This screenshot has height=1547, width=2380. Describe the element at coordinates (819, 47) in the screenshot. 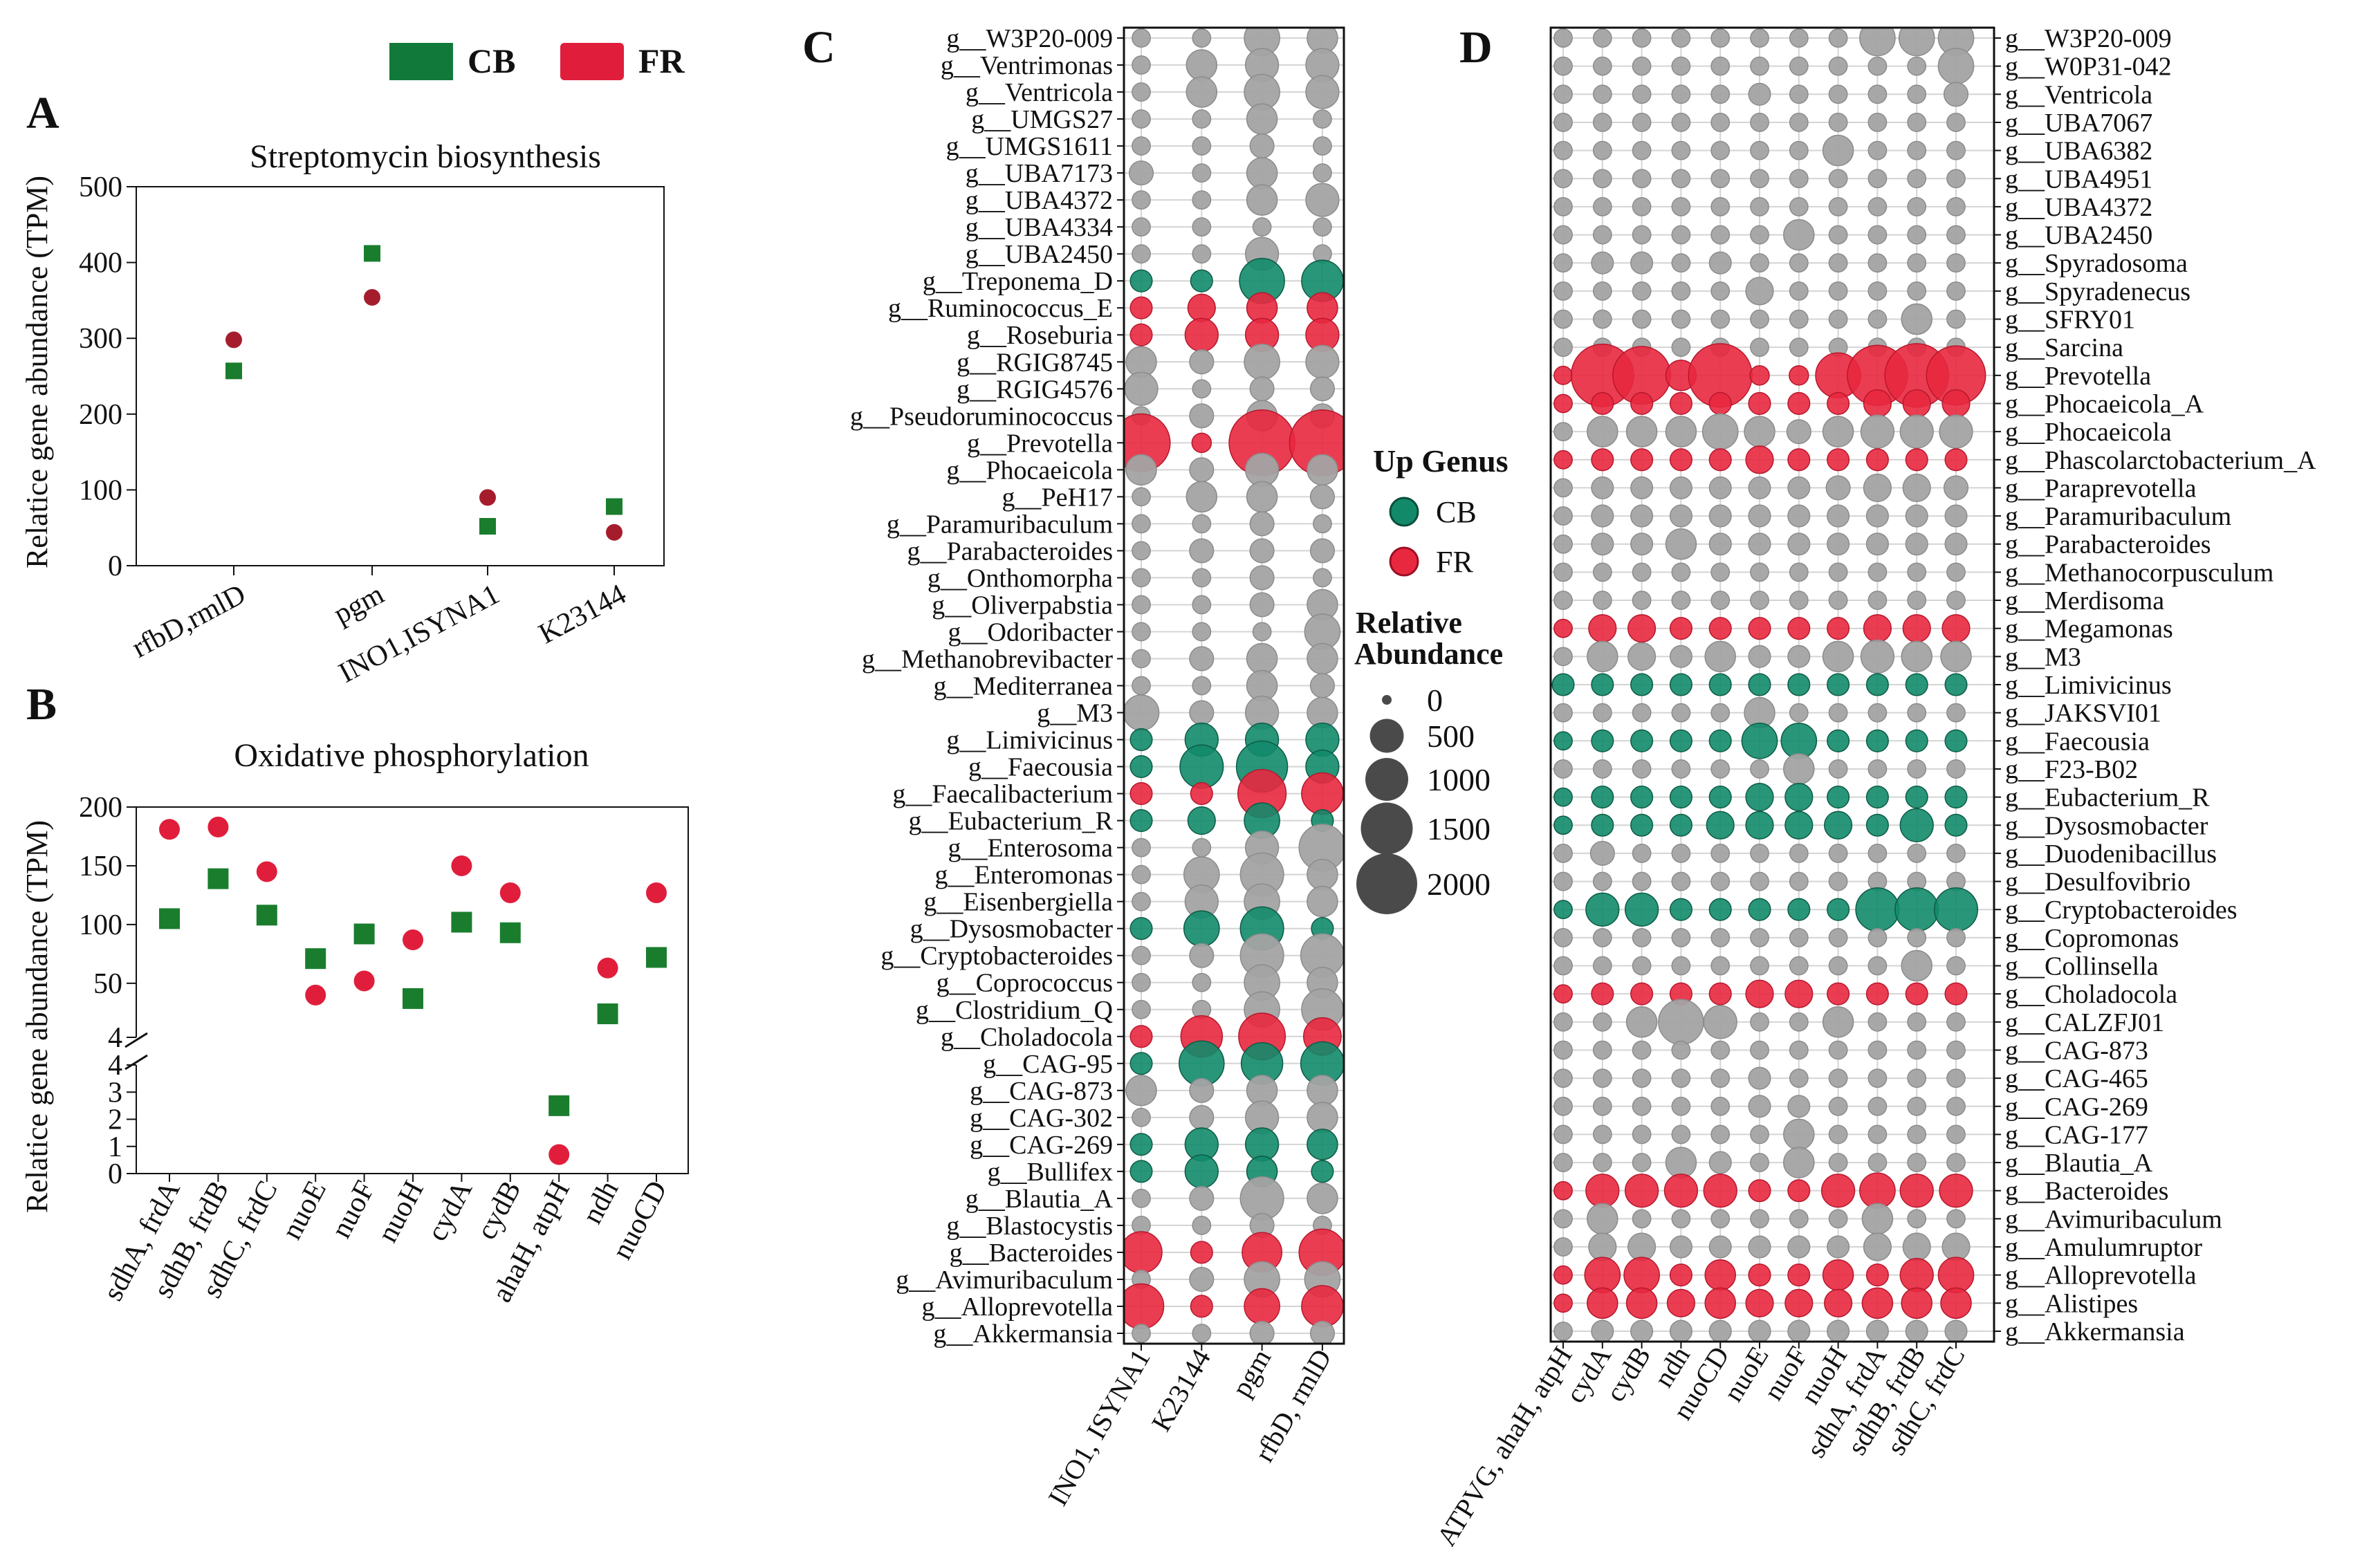

I see `panel-letter-c: C` at that location.